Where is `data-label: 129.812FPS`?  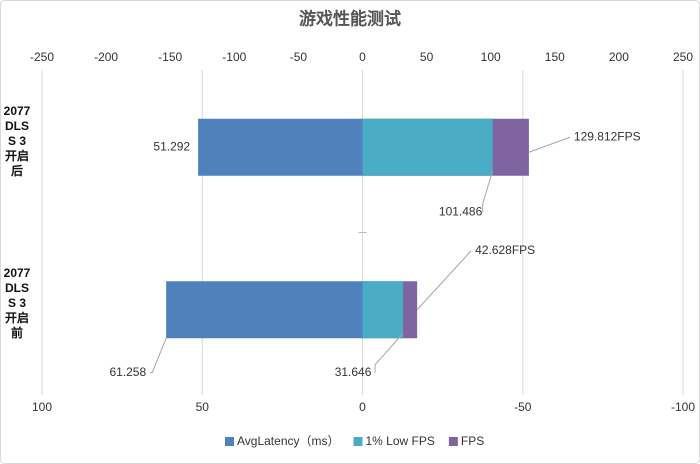
data-label: 129.812FPS is located at coordinates (607, 136).